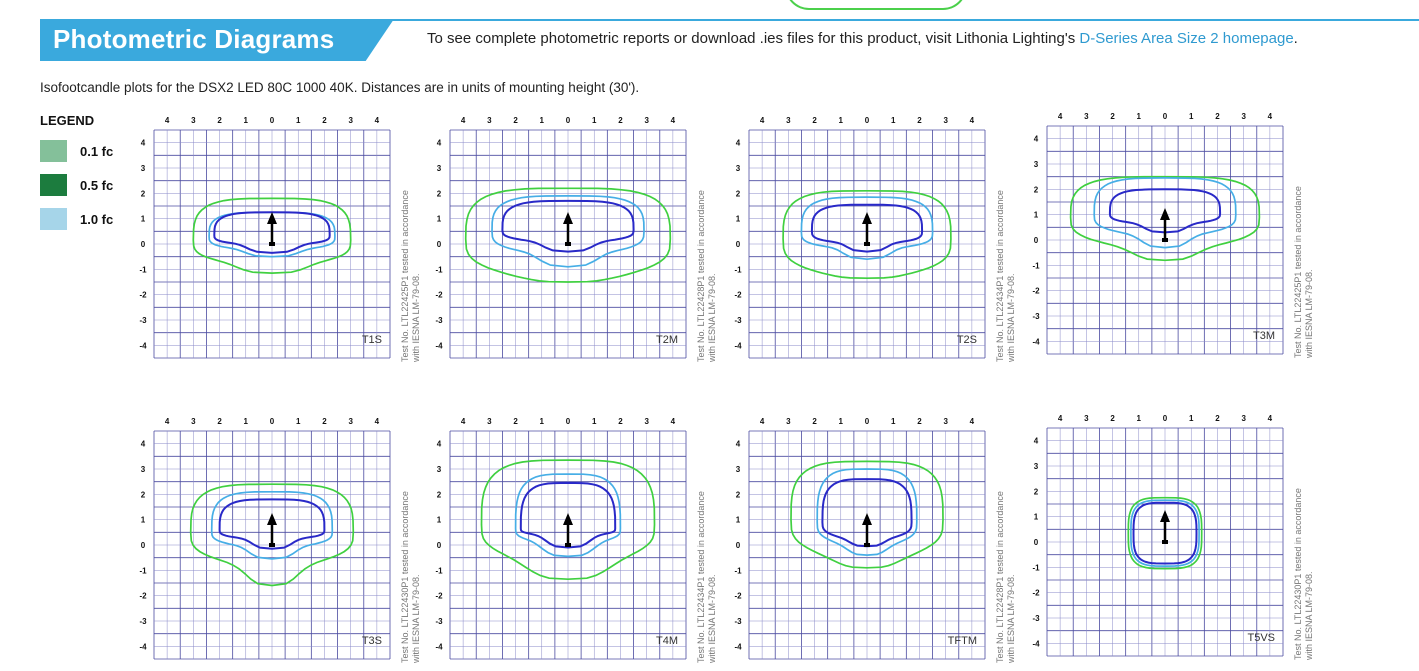 Image resolution: width=1419 pixels, height=671 pixels. Describe the element at coordinates (1000, 276) in the screenshot. I see `test-note: Test No. LTL22434P1 tested in accordance` at that location.